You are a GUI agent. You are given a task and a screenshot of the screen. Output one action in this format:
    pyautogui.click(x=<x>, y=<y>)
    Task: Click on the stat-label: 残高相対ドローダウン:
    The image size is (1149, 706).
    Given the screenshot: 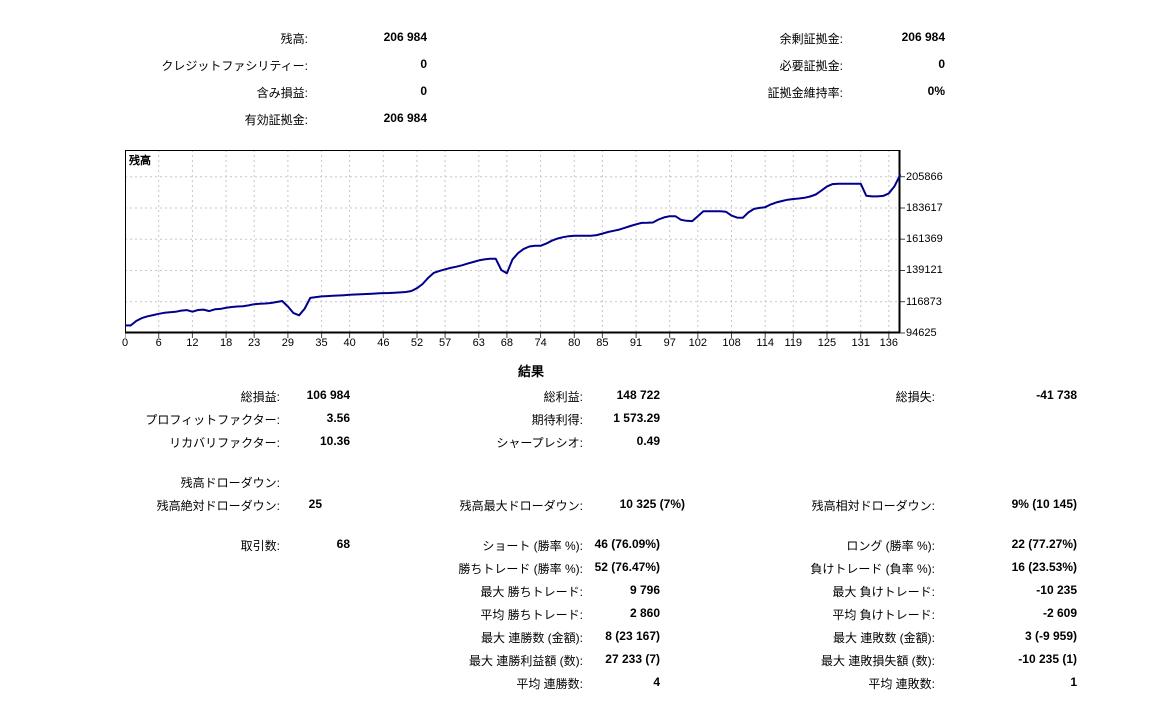 What is the action you would take?
    pyautogui.click(x=873, y=506)
    